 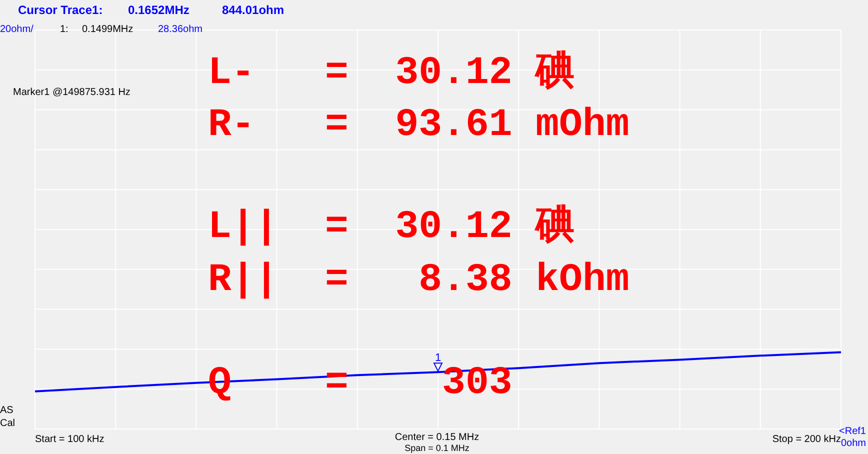 What do you see at coordinates (8, 423) in the screenshot?
I see `text: Cal` at bounding box center [8, 423].